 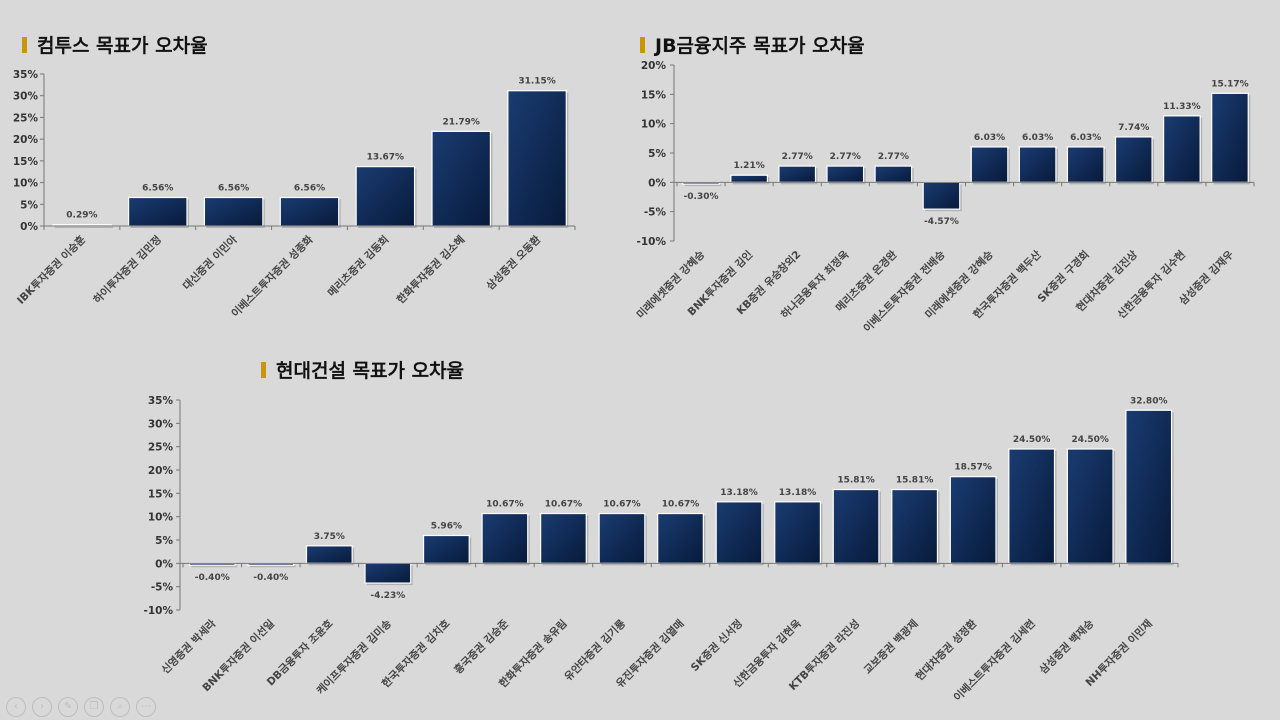 I want to click on data-label: -0.30%, so click(x=701, y=197).